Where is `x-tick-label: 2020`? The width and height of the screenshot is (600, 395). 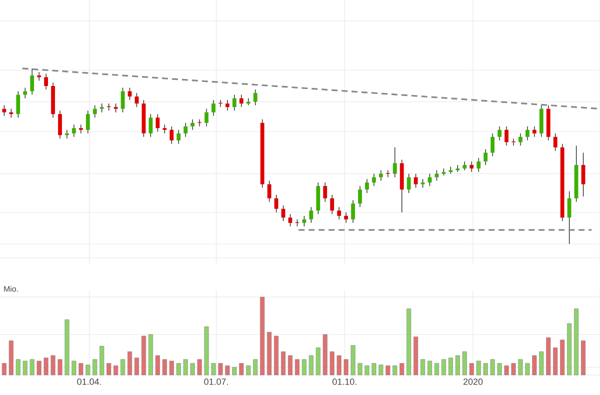
x-tick-label: 2020 is located at coordinates (473, 381).